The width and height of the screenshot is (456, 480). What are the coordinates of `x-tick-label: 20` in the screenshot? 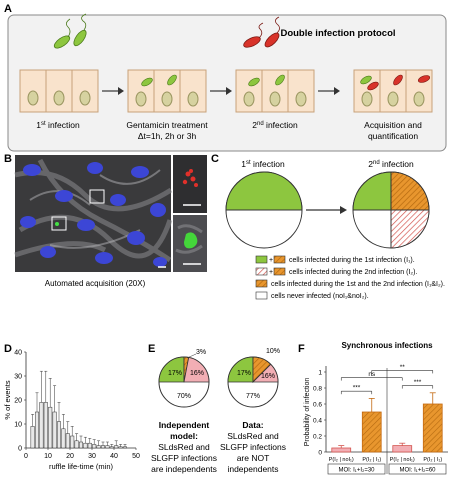 It's located at (70, 456).